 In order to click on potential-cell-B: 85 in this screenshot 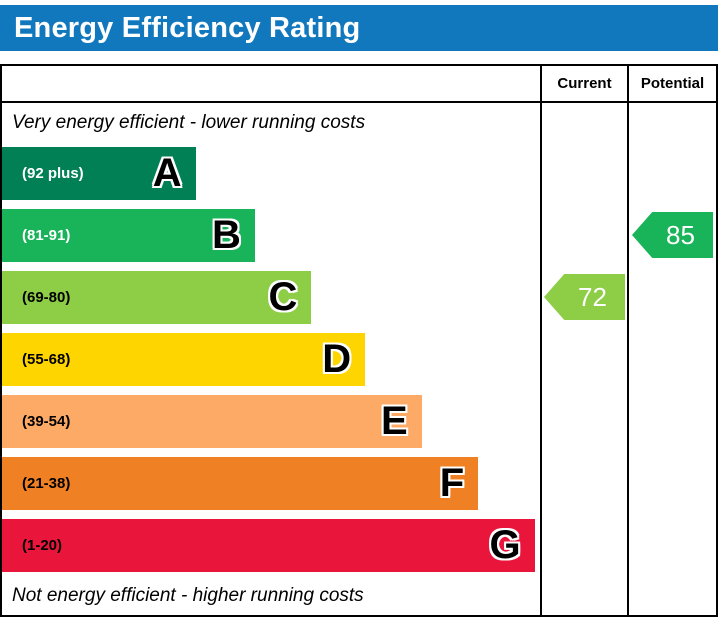, I will do `click(671, 235)`.